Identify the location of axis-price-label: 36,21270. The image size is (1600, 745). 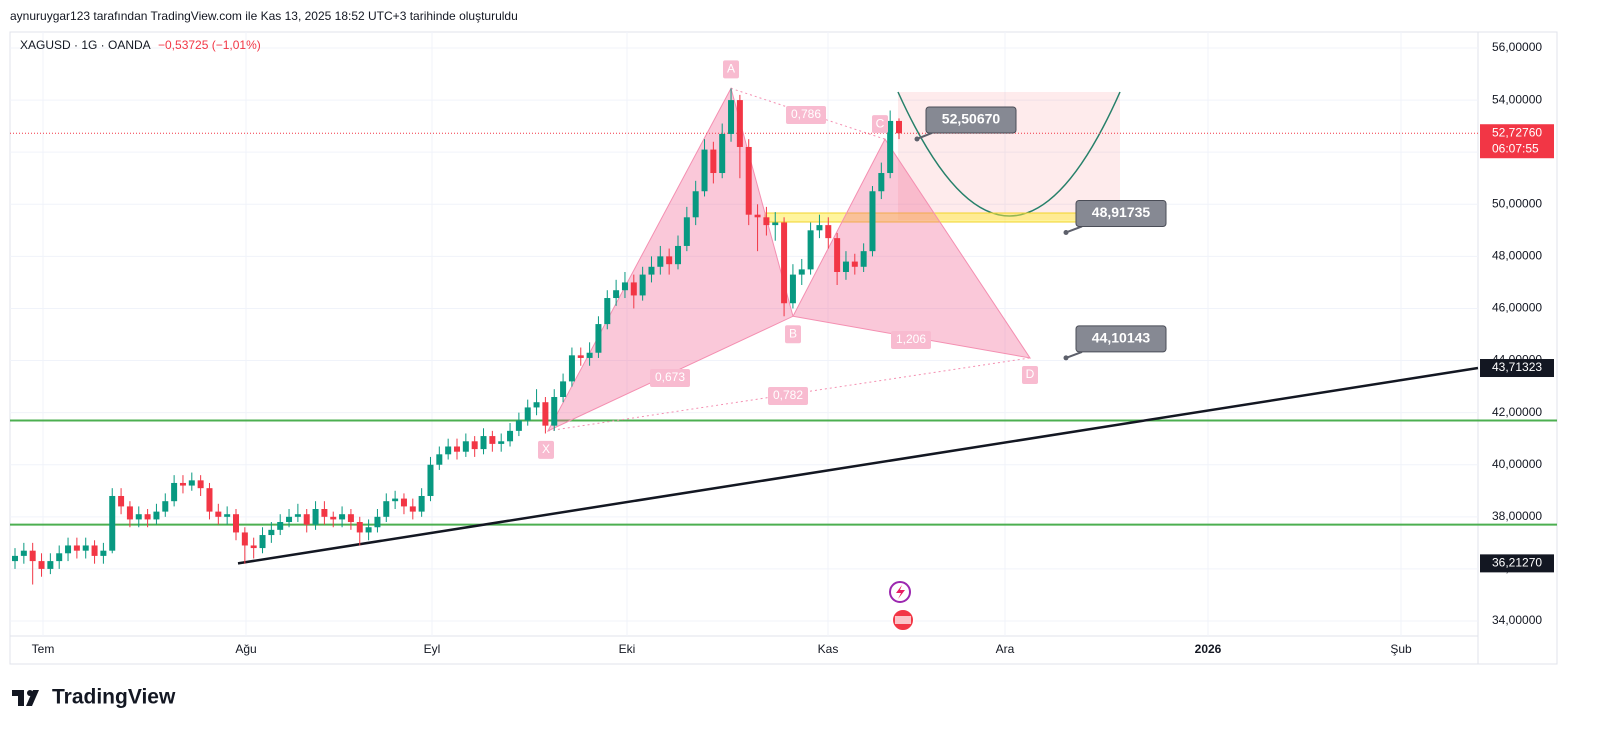
(1517, 563).